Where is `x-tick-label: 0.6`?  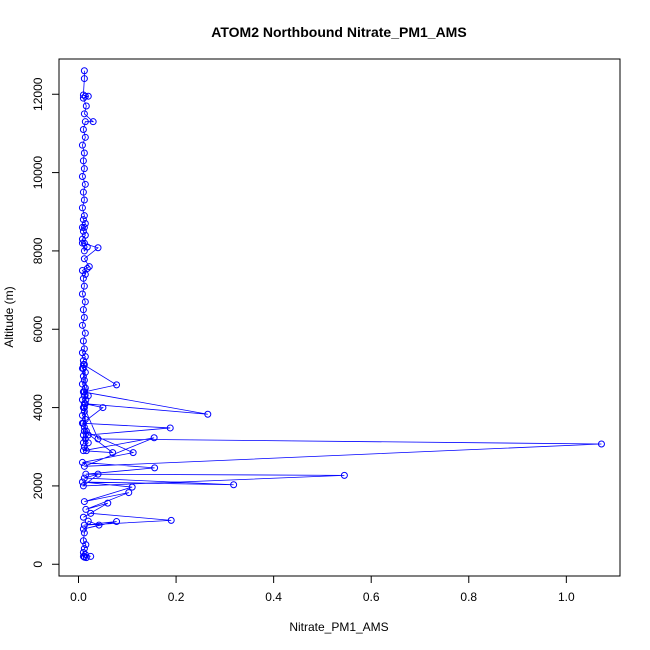
x-tick-label: 0.6 is located at coordinates (371, 597).